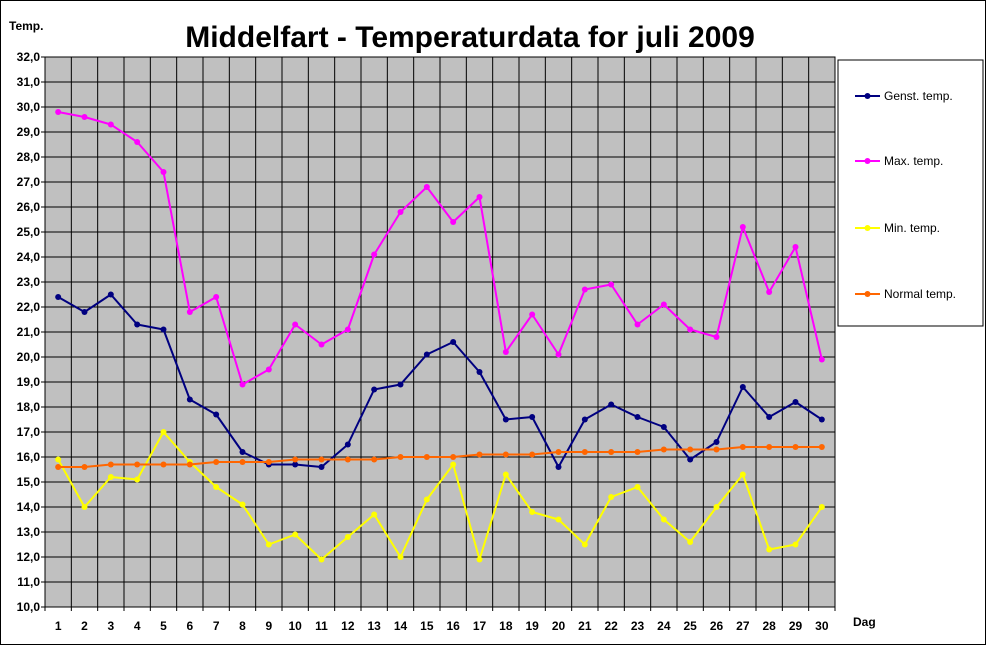 The image size is (986, 645). What do you see at coordinates (29, 82) in the screenshot?
I see `y-tick-label: 31,0` at bounding box center [29, 82].